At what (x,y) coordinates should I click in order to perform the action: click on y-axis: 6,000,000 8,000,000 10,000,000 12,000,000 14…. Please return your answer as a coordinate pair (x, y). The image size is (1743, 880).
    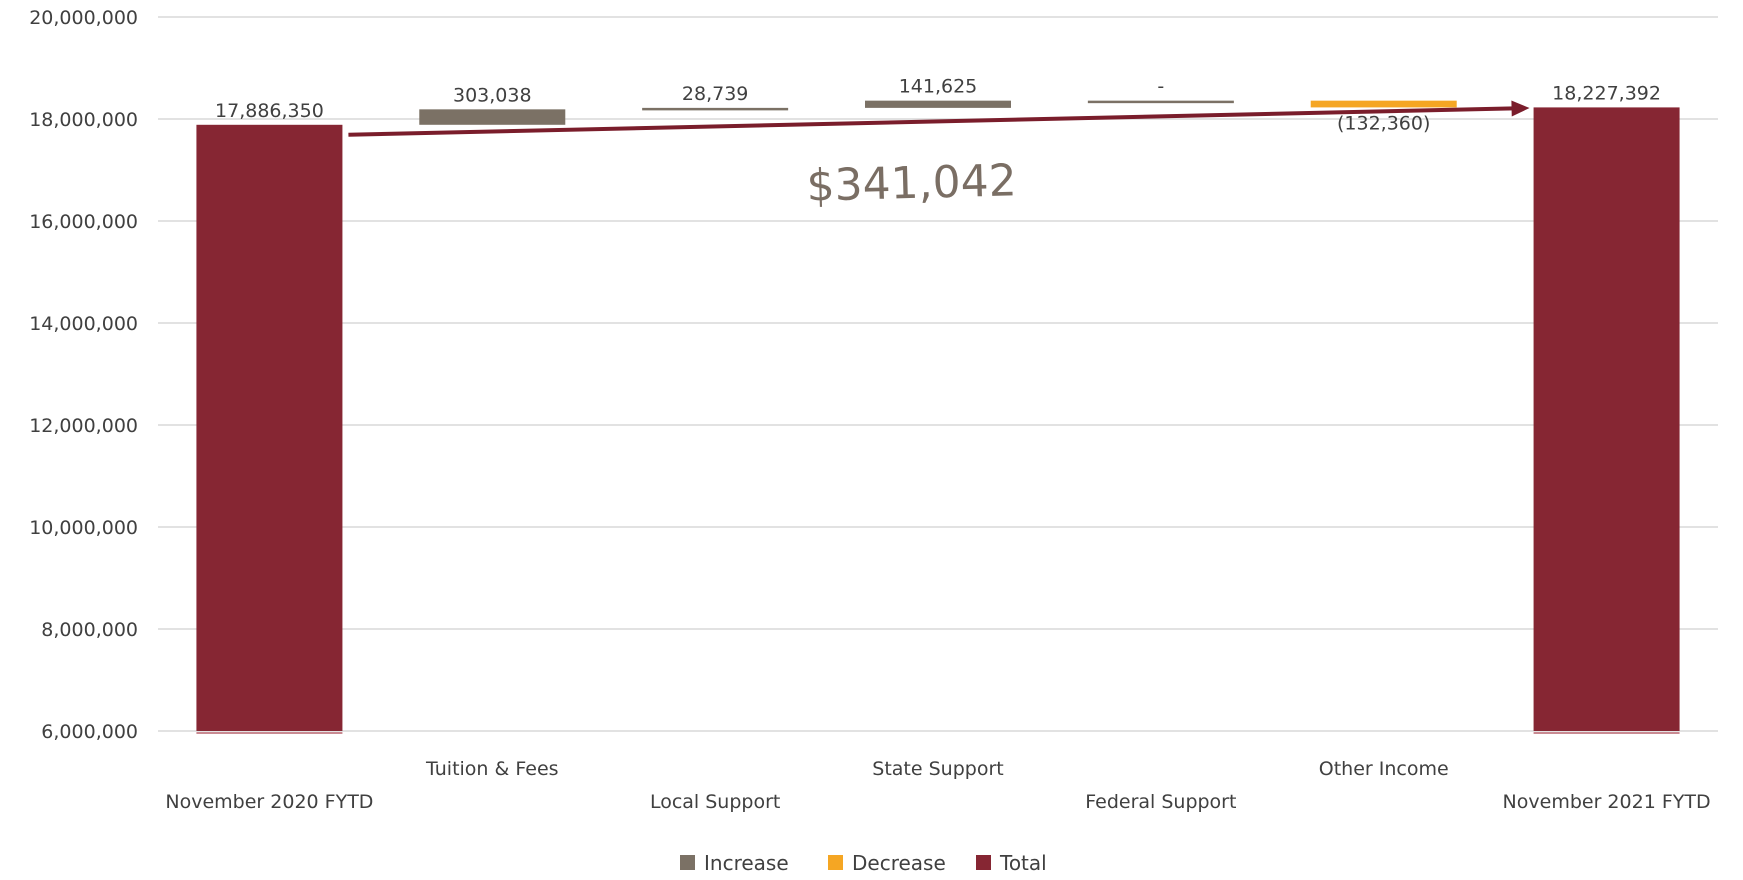
    Looking at the image, I should click on (83, 375).